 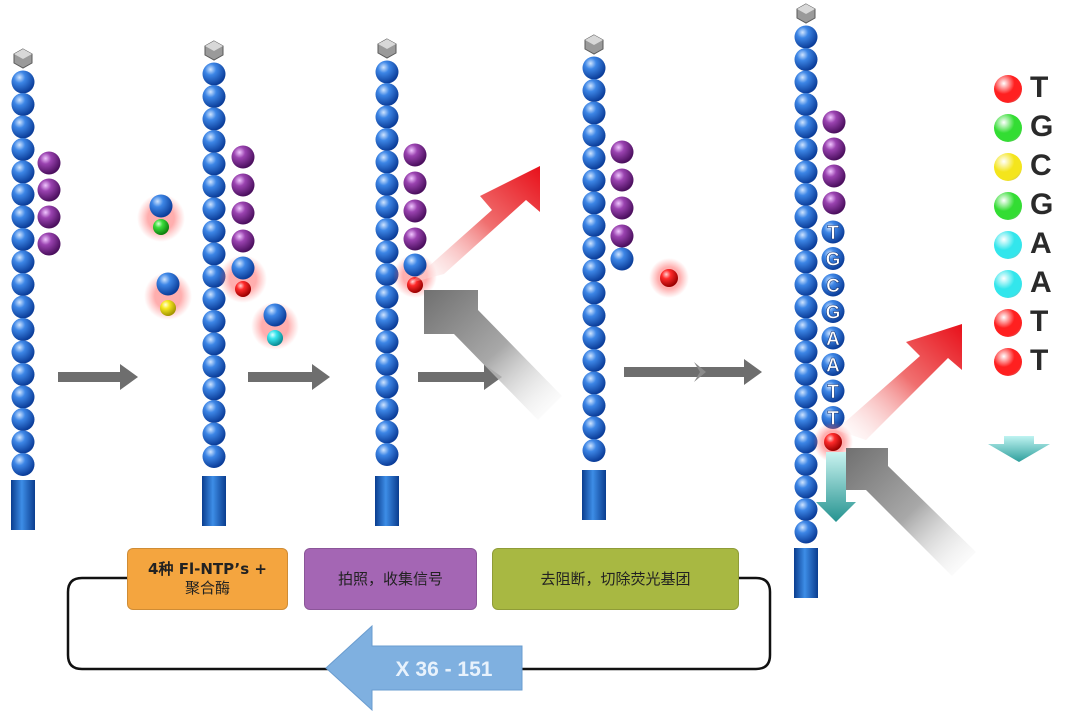 I want to click on legend-base-letter: T, so click(x=1039, y=360).